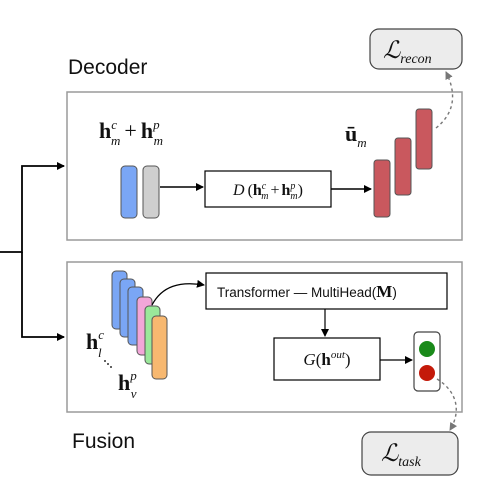  I want to click on decoder-output-stack, so click(403, 163).